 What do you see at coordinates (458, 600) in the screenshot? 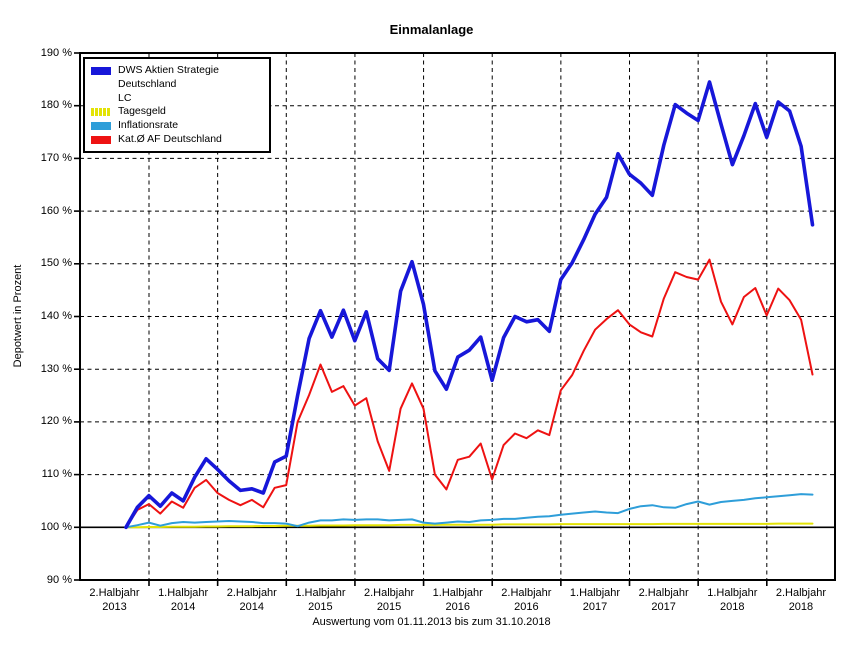
I see `x-tick-label: 1.Halbjahr 2016` at bounding box center [458, 600].